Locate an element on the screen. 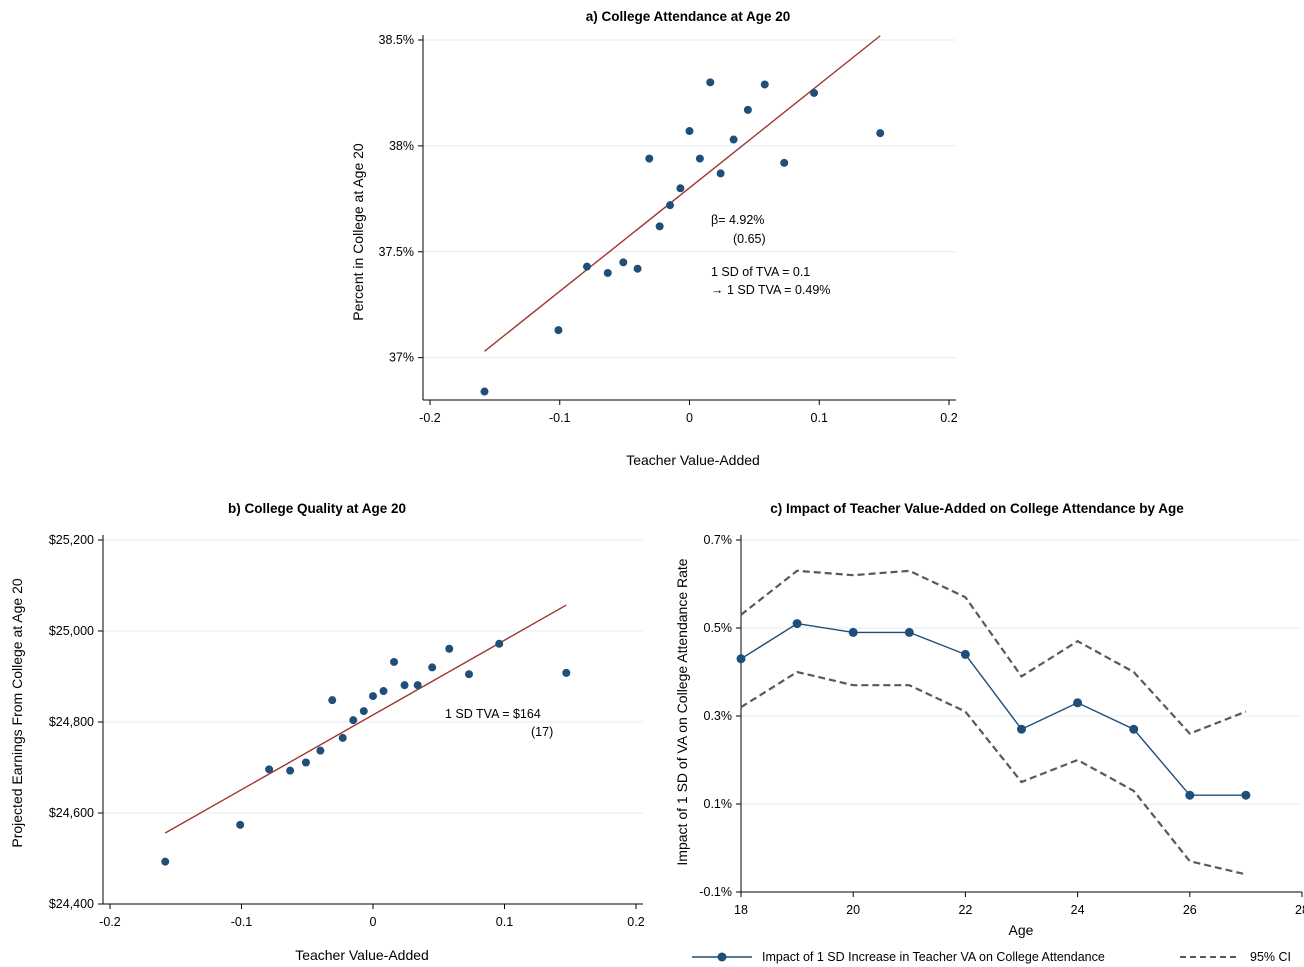 This screenshot has width=1304, height=967. panel-a-points is located at coordinates (682, 237).